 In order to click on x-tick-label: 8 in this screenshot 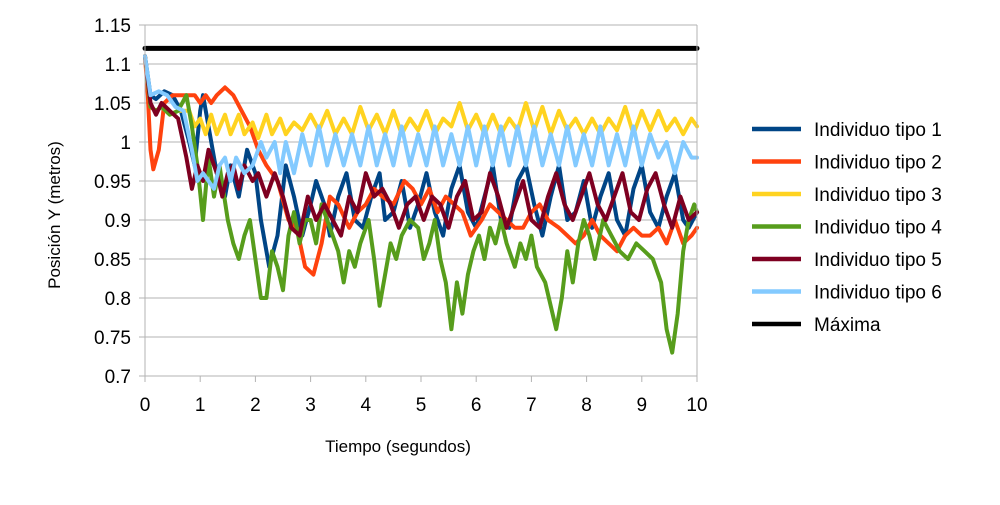, I will do `click(586, 405)`.